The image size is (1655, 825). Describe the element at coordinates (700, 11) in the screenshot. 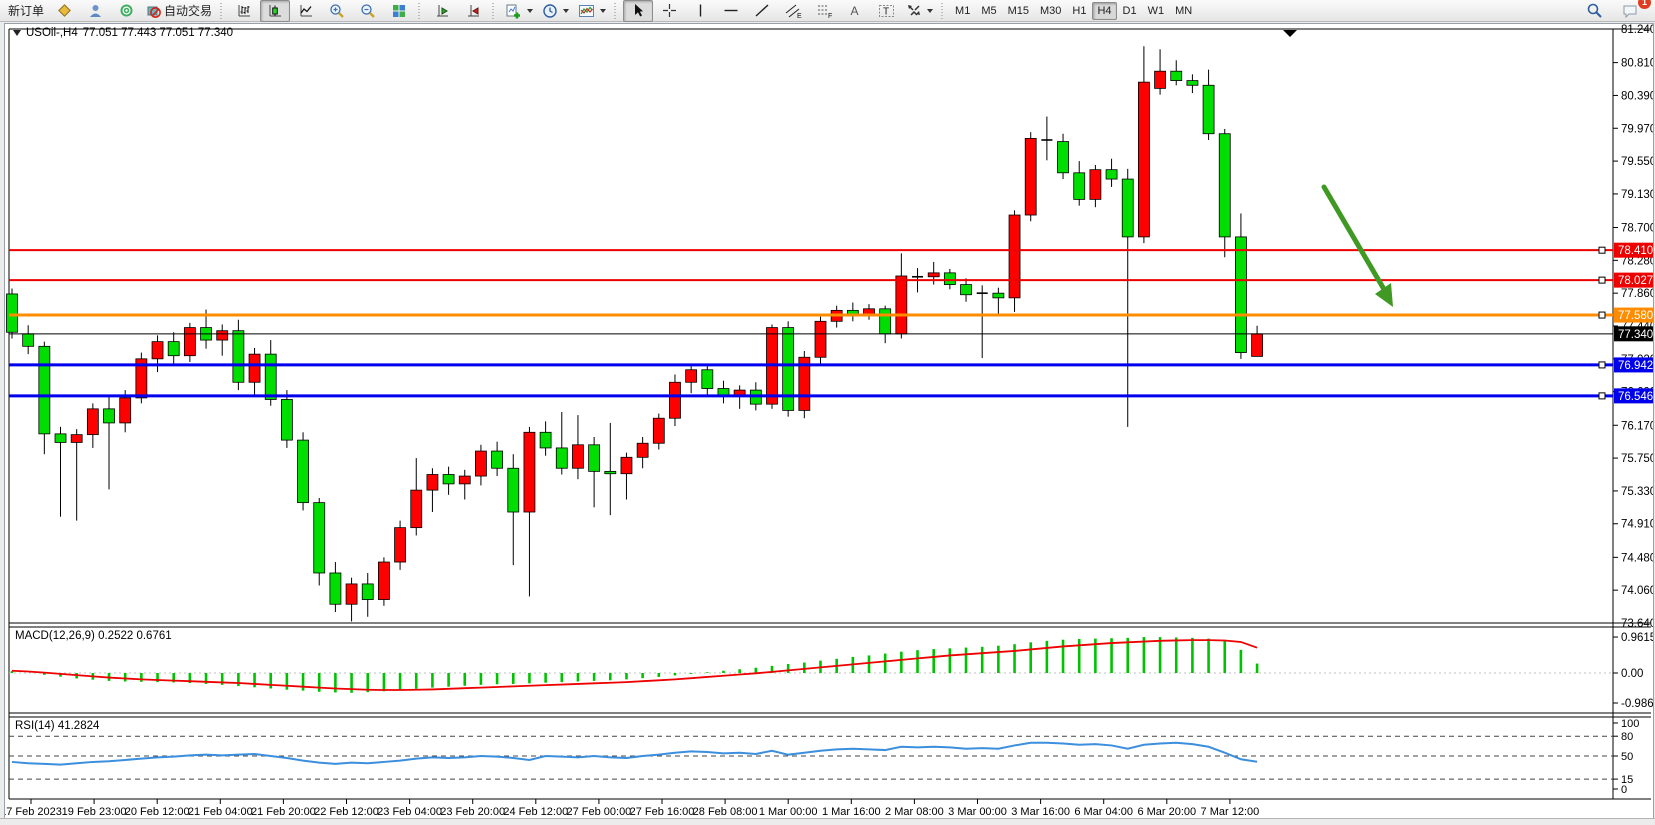

I see `vertical-line-button` at that location.